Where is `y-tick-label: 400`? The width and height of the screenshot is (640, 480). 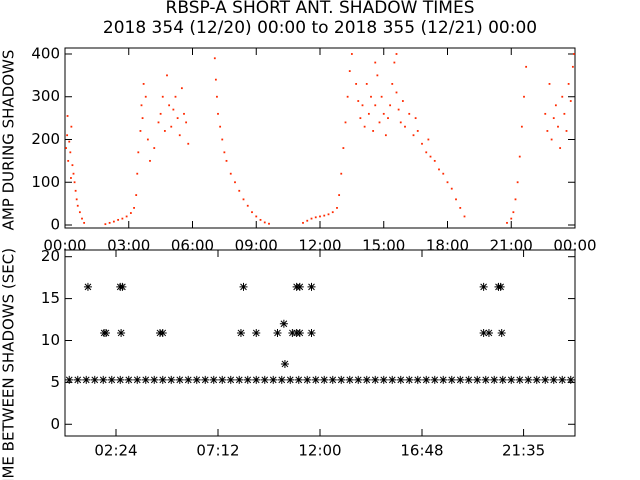
y-tick-label: 400 is located at coordinates (45, 53).